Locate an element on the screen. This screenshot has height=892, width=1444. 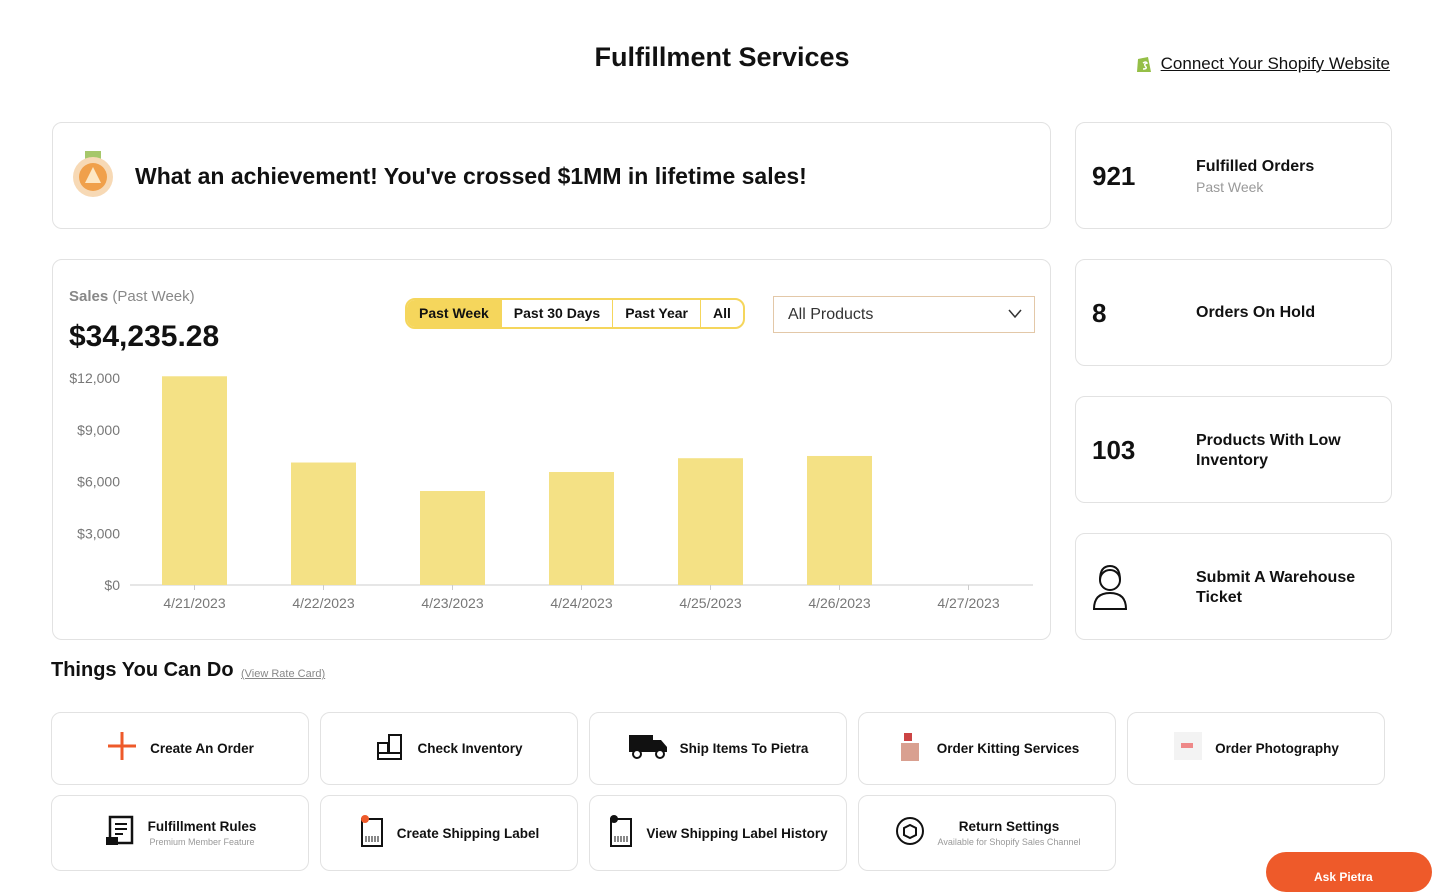
period-tabs: Past Week Past 30 Days Past Year All is located at coordinates (575, 313).